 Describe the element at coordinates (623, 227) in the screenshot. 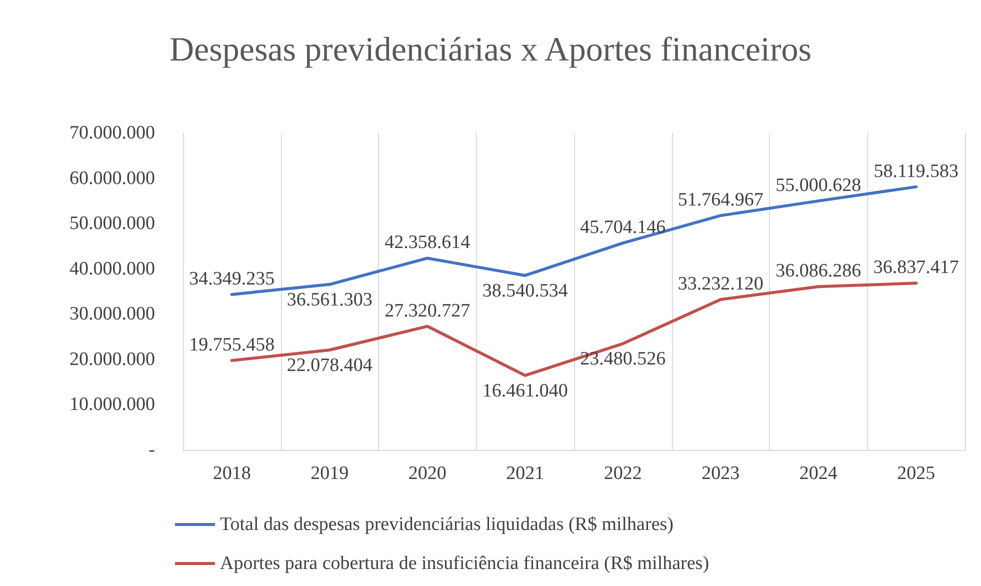

I see `data-label: 45.704.146` at that location.